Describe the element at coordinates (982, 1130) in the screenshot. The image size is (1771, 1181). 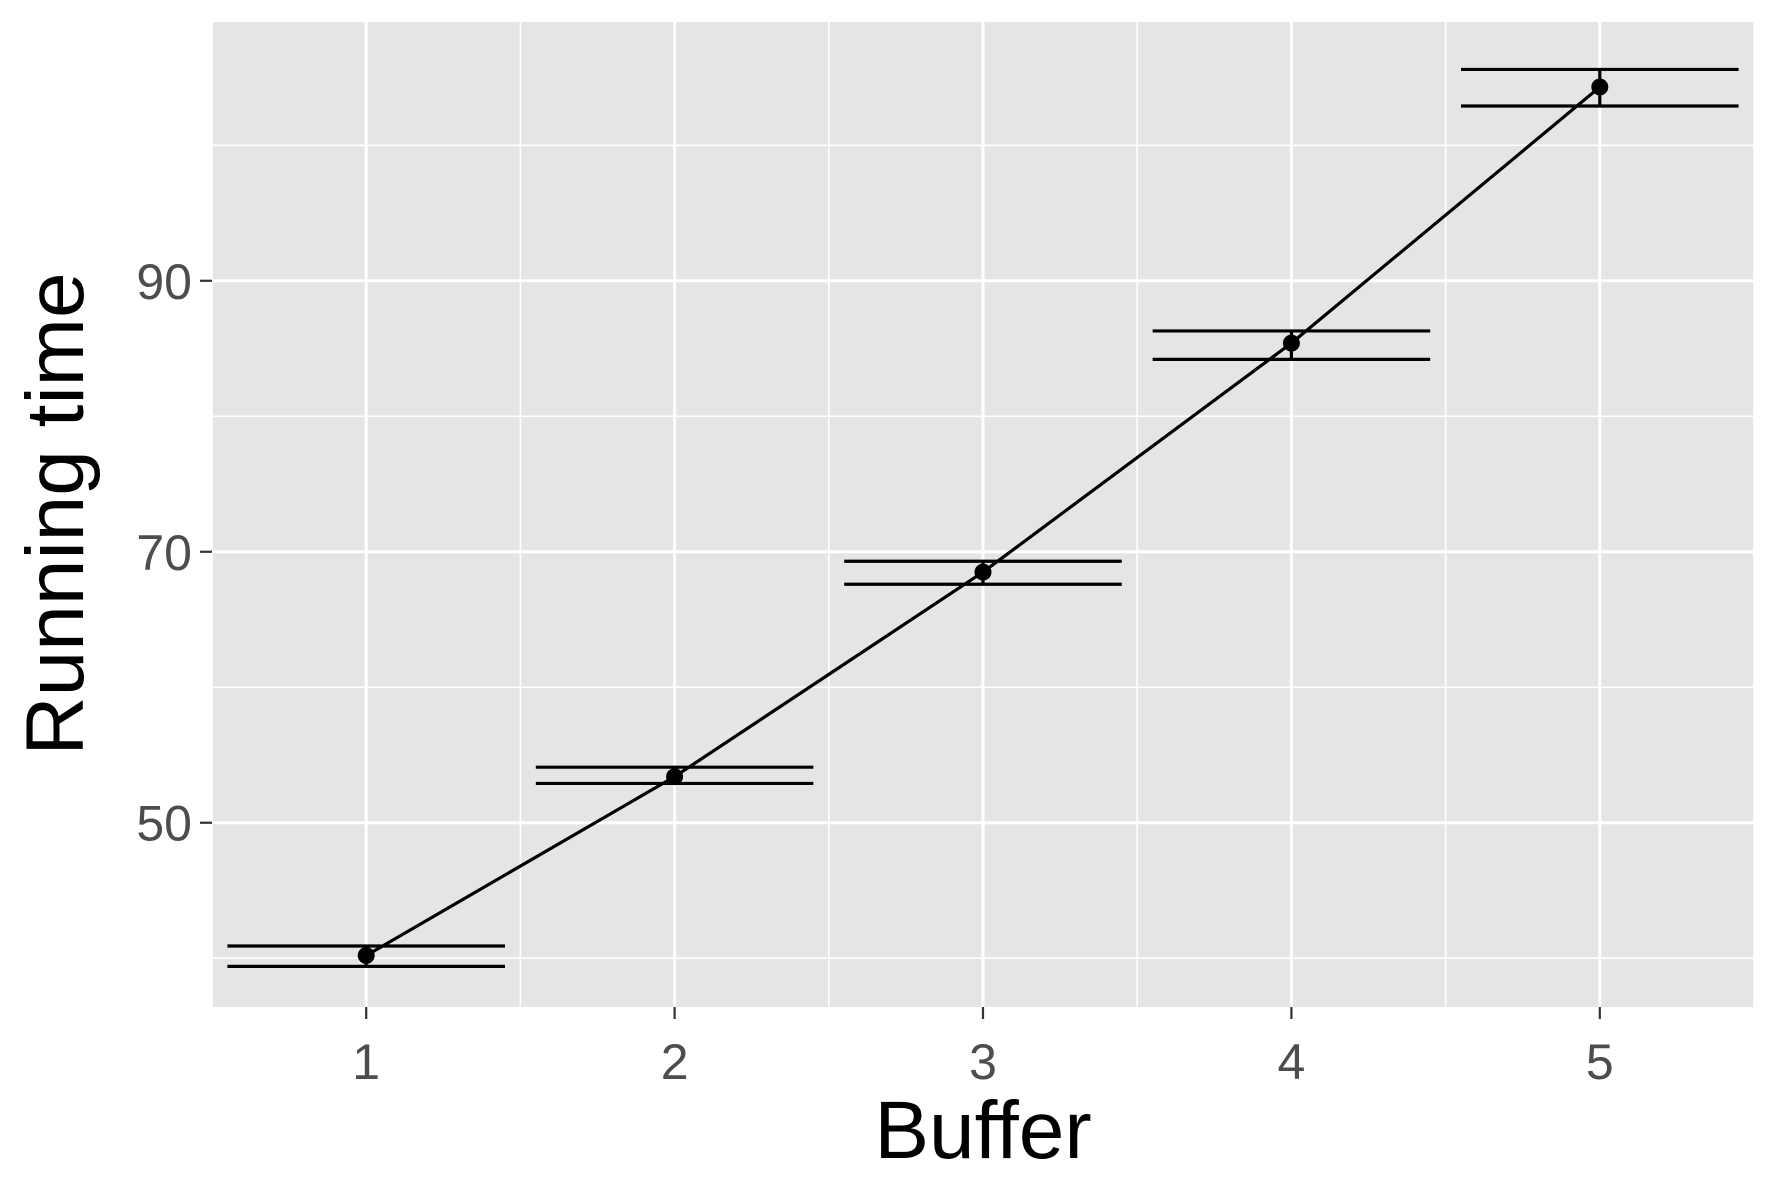
I see `x-axis-title: Buffer` at that location.